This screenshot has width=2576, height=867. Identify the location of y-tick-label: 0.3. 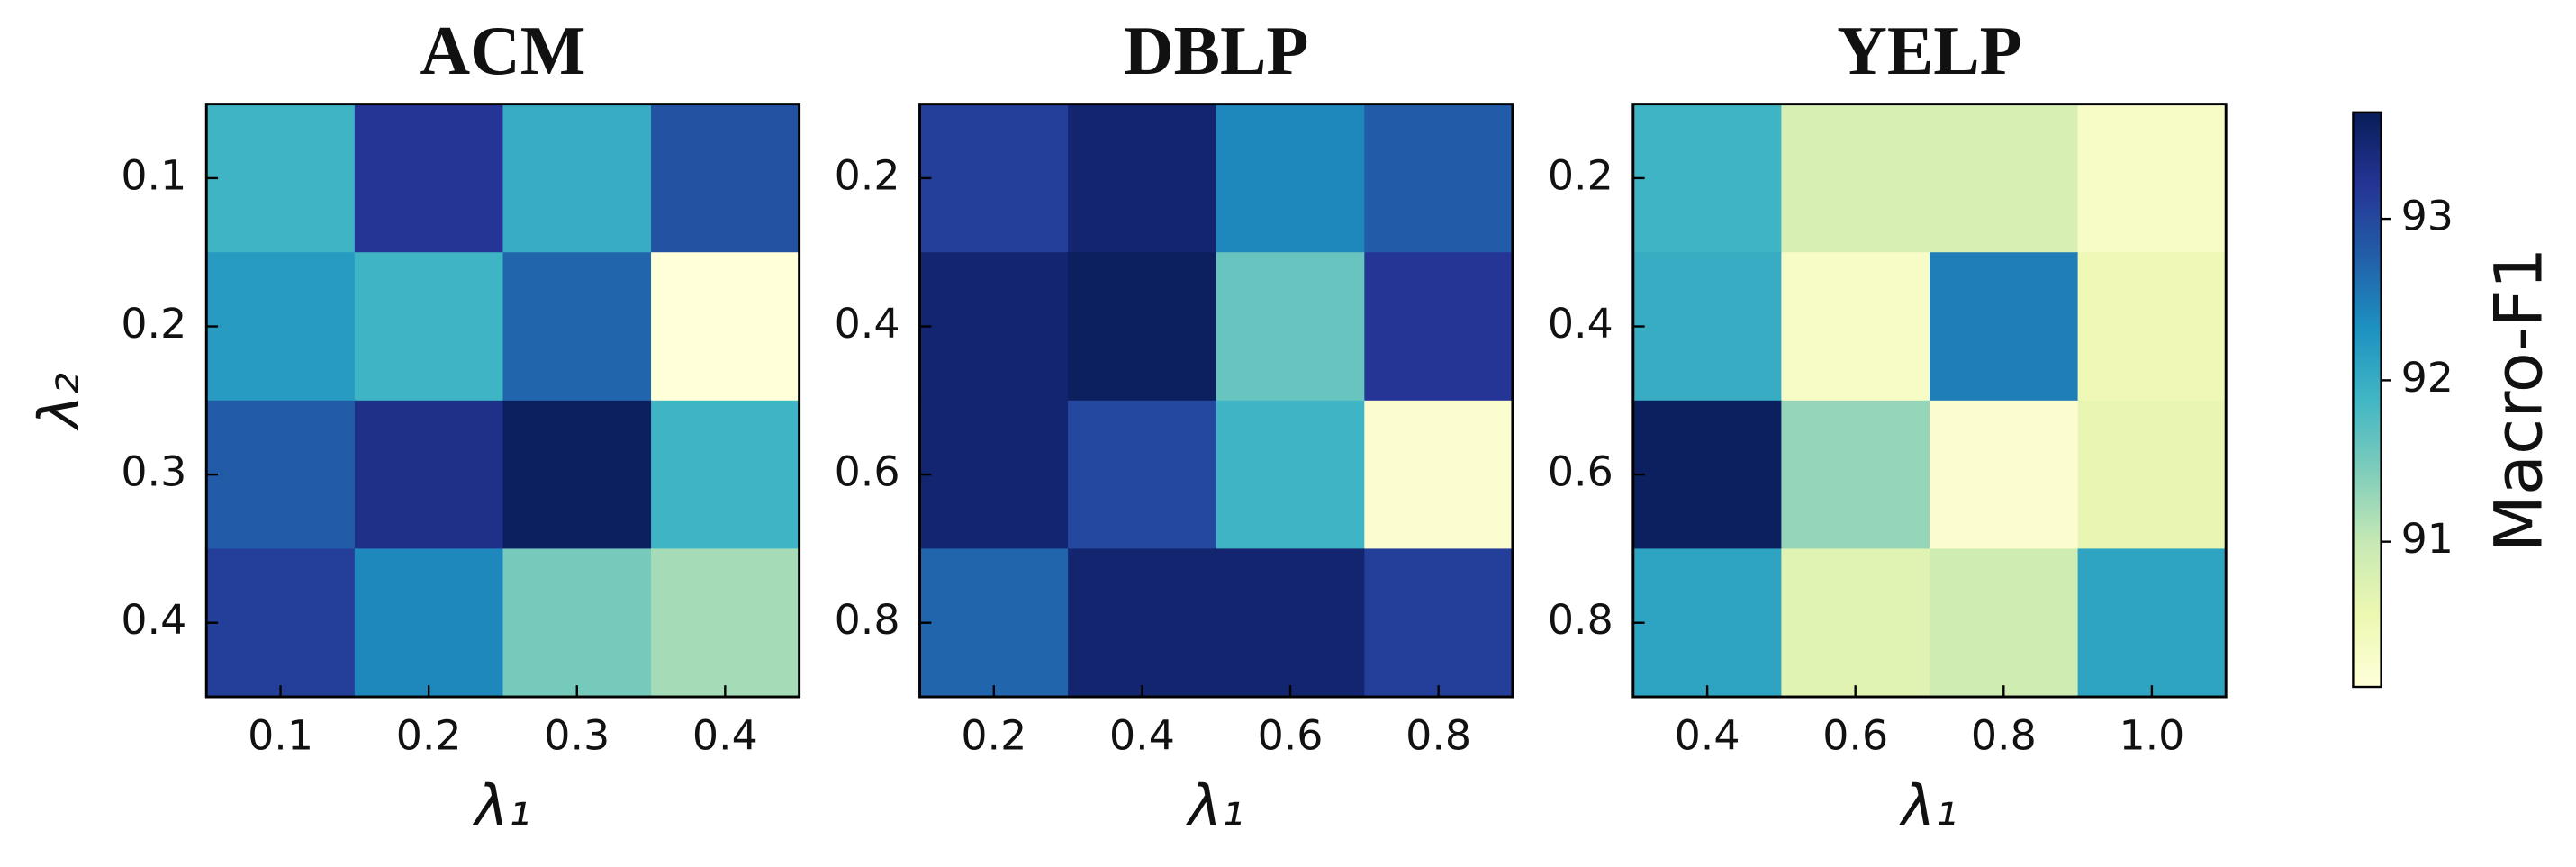
(153, 471).